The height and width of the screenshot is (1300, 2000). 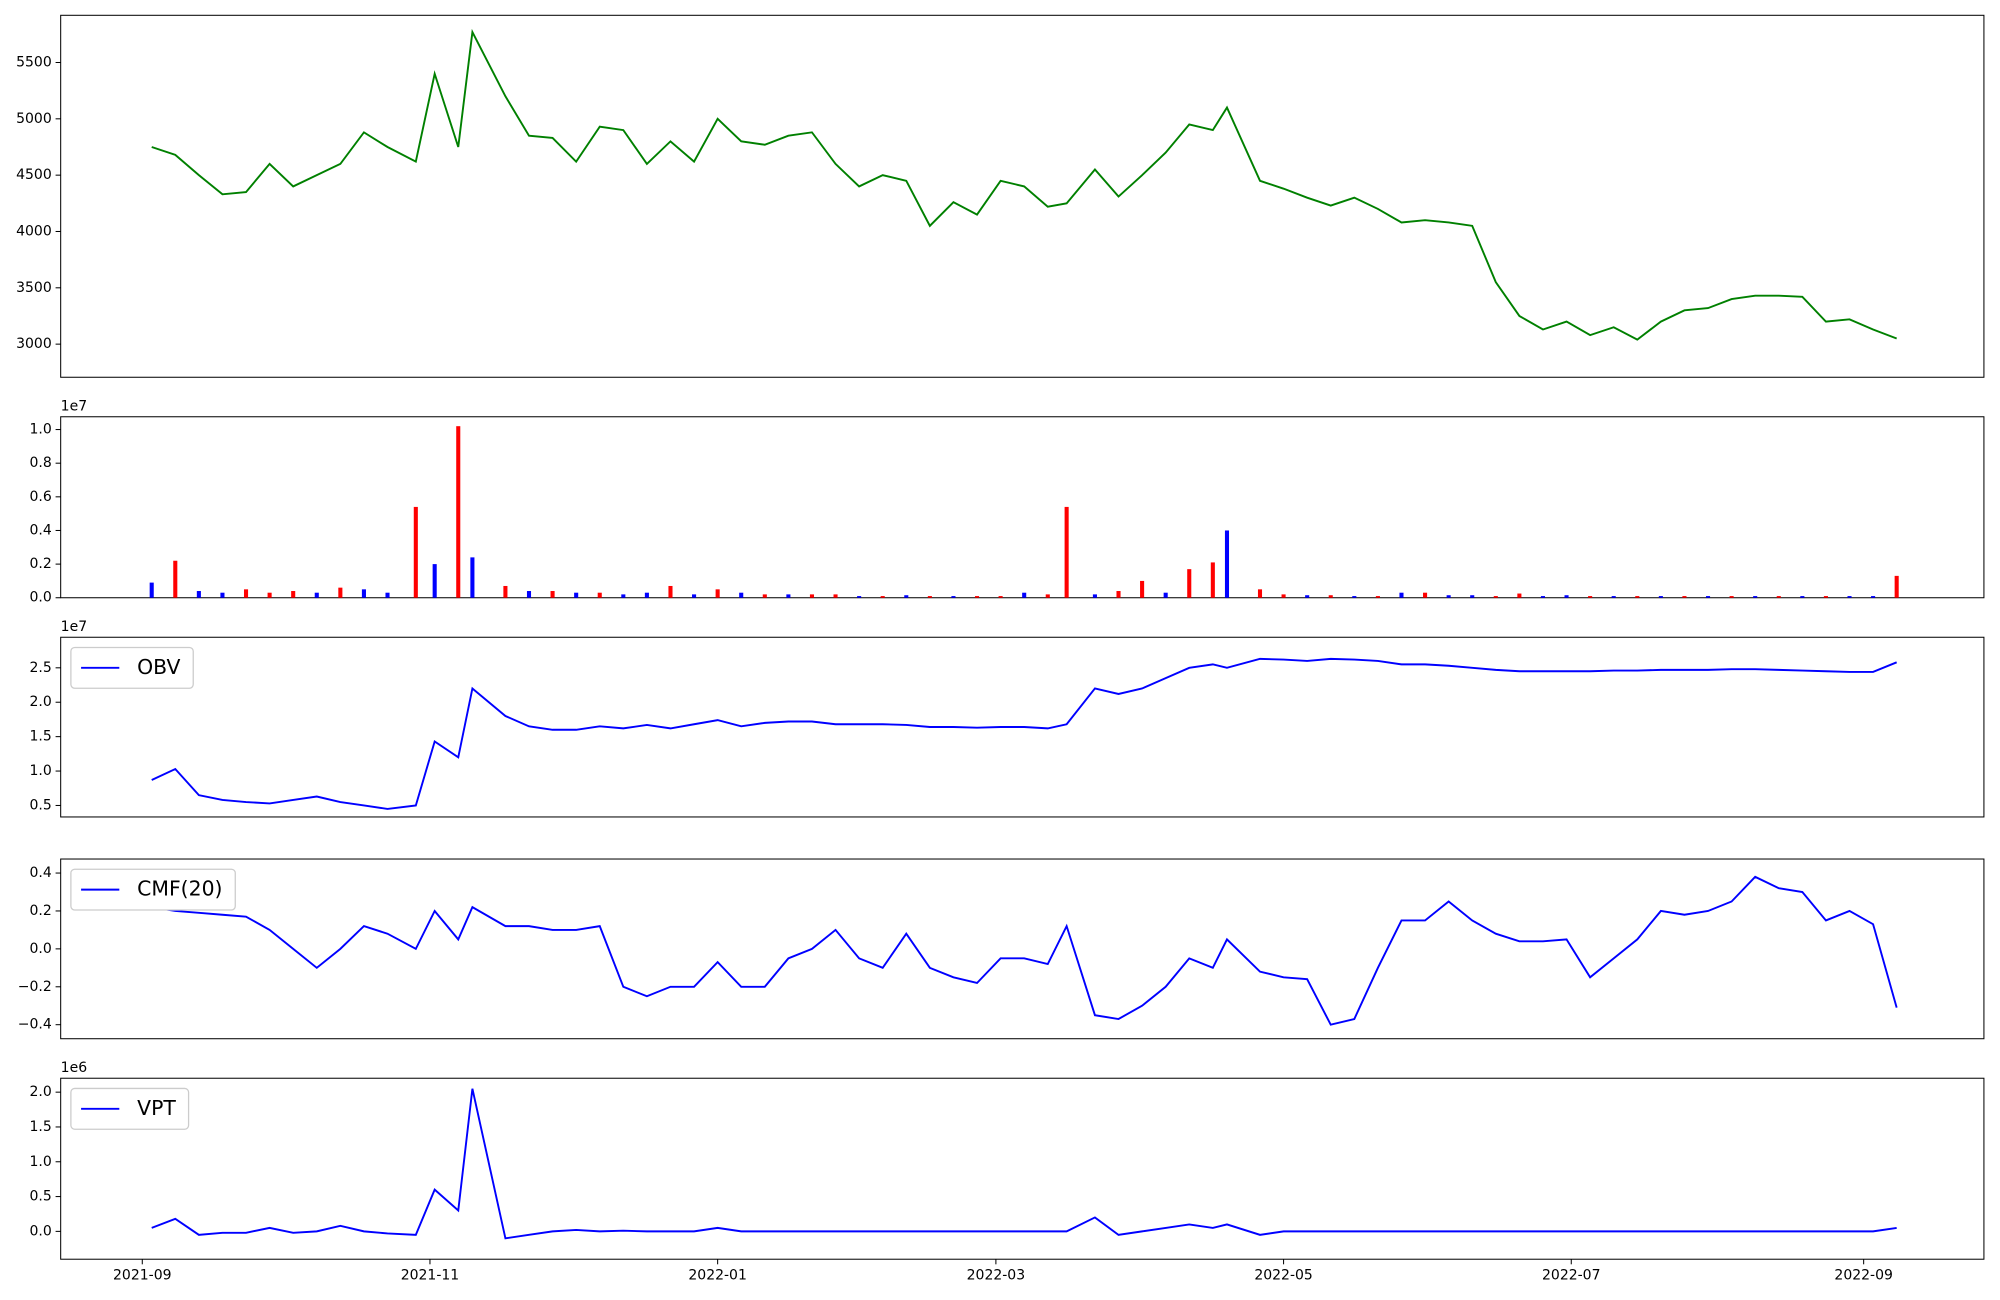 What do you see at coordinates (40, 463) in the screenshot?
I see `y-tick-label: 0.8` at bounding box center [40, 463].